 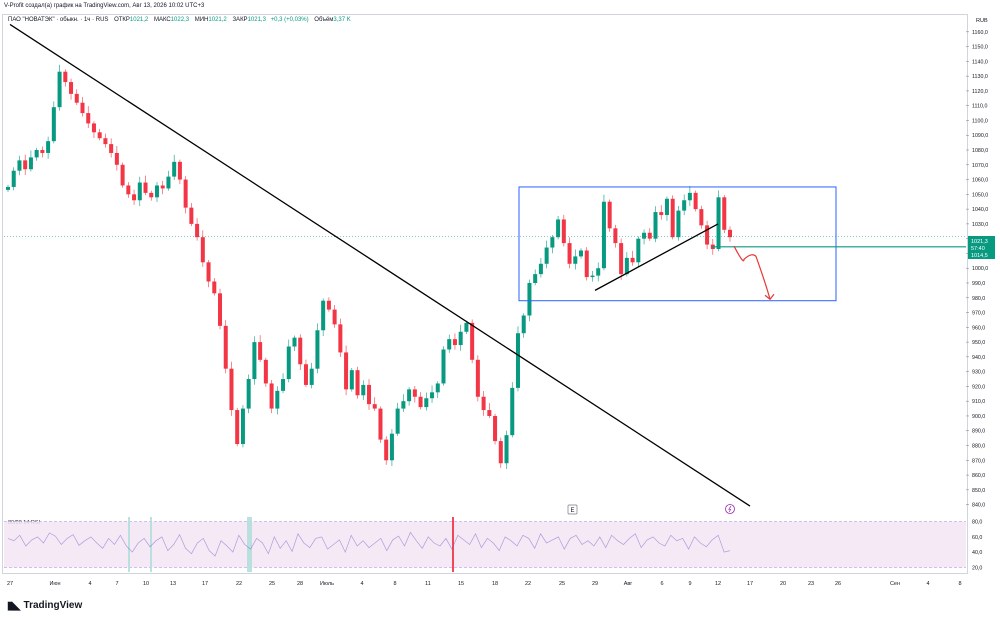 I want to click on time-tick-label: 8, so click(x=394, y=584).